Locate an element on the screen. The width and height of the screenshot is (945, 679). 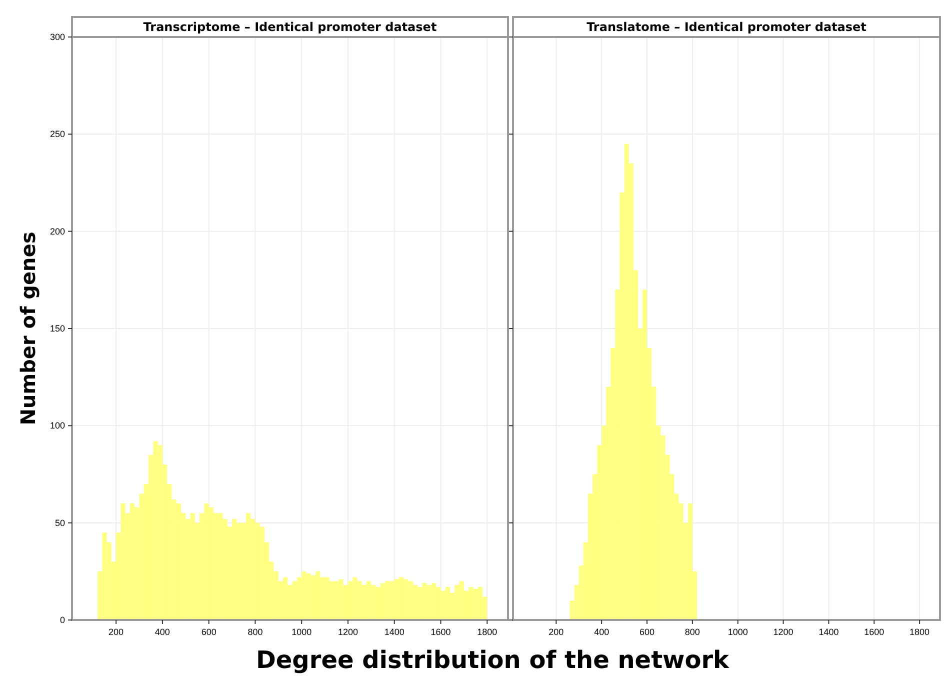
chart-title: Translatome – Identical promoter dataset is located at coordinates (726, 27).